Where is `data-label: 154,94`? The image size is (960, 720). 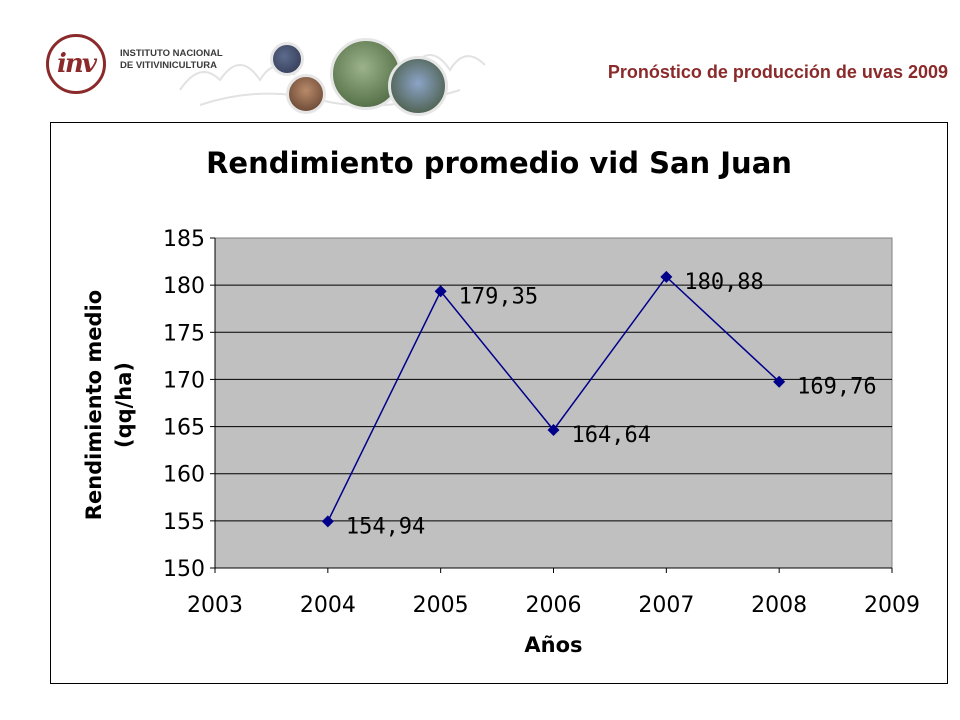 data-label: 154,94 is located at coordinates (385, 526).